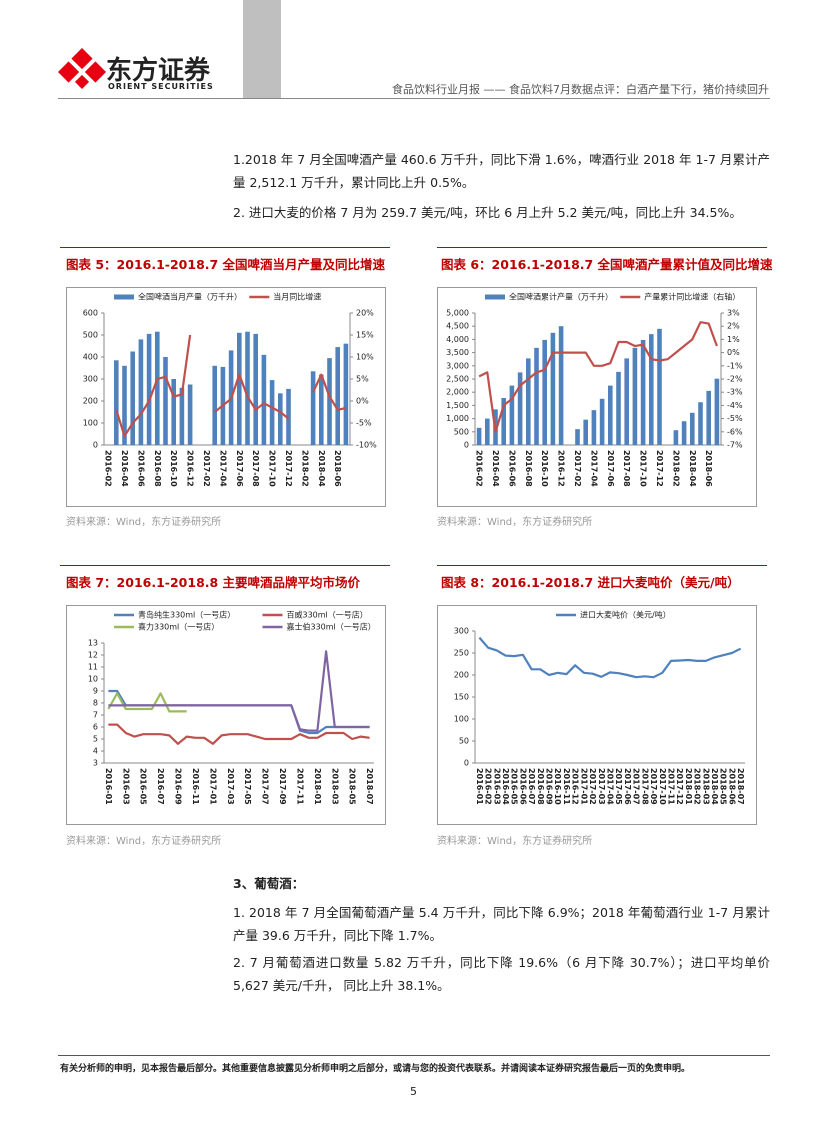  What do you see at coordinates (644, 786) in the screenshot?
I see `x-tick-label: 2017-08` at bounding box center [644, 786].